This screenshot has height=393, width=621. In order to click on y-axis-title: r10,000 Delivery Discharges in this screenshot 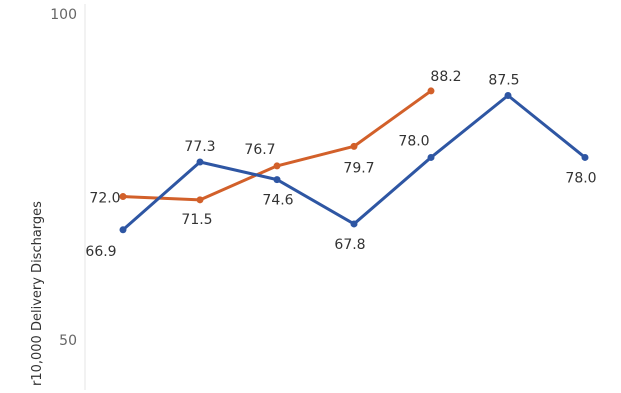, I will do `click(37, 293)`.